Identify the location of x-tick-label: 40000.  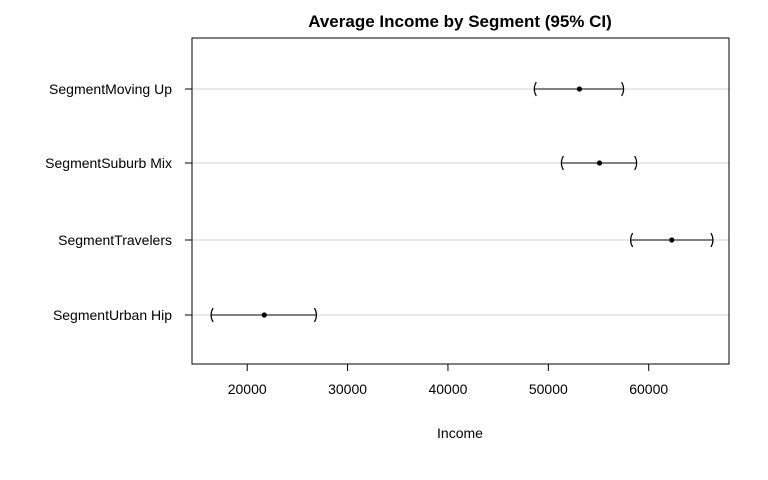
(447, 389).